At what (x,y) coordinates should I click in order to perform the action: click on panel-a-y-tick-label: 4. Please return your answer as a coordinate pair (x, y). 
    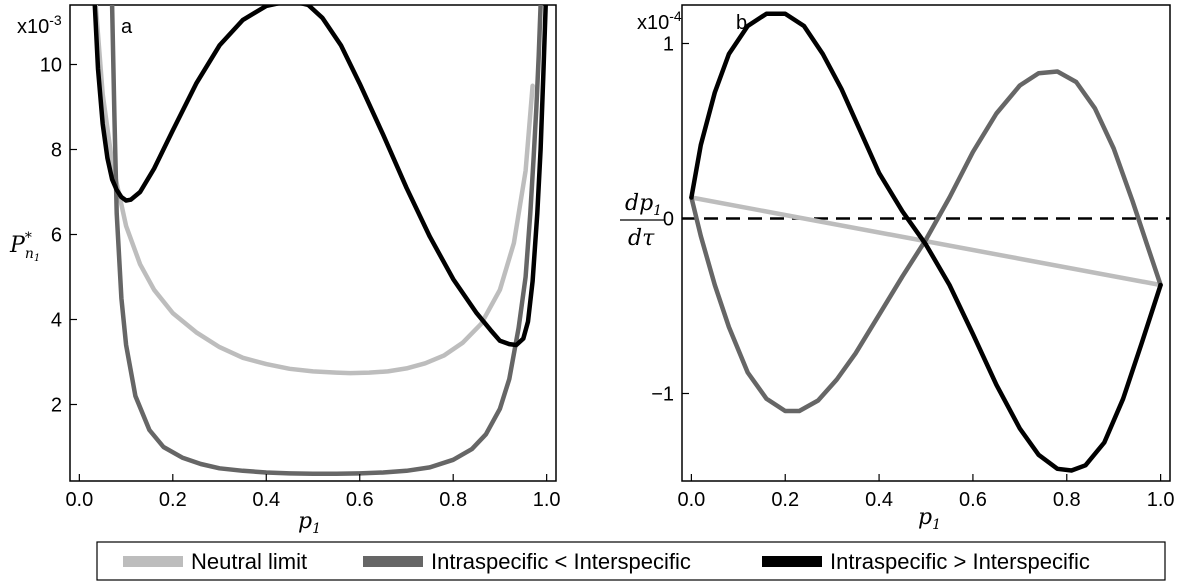
    Looking at the image, I should click on (56, 321).